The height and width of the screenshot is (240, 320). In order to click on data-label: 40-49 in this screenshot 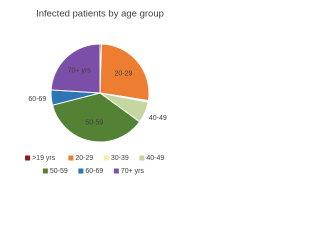, I will do `click(158, 118)`.